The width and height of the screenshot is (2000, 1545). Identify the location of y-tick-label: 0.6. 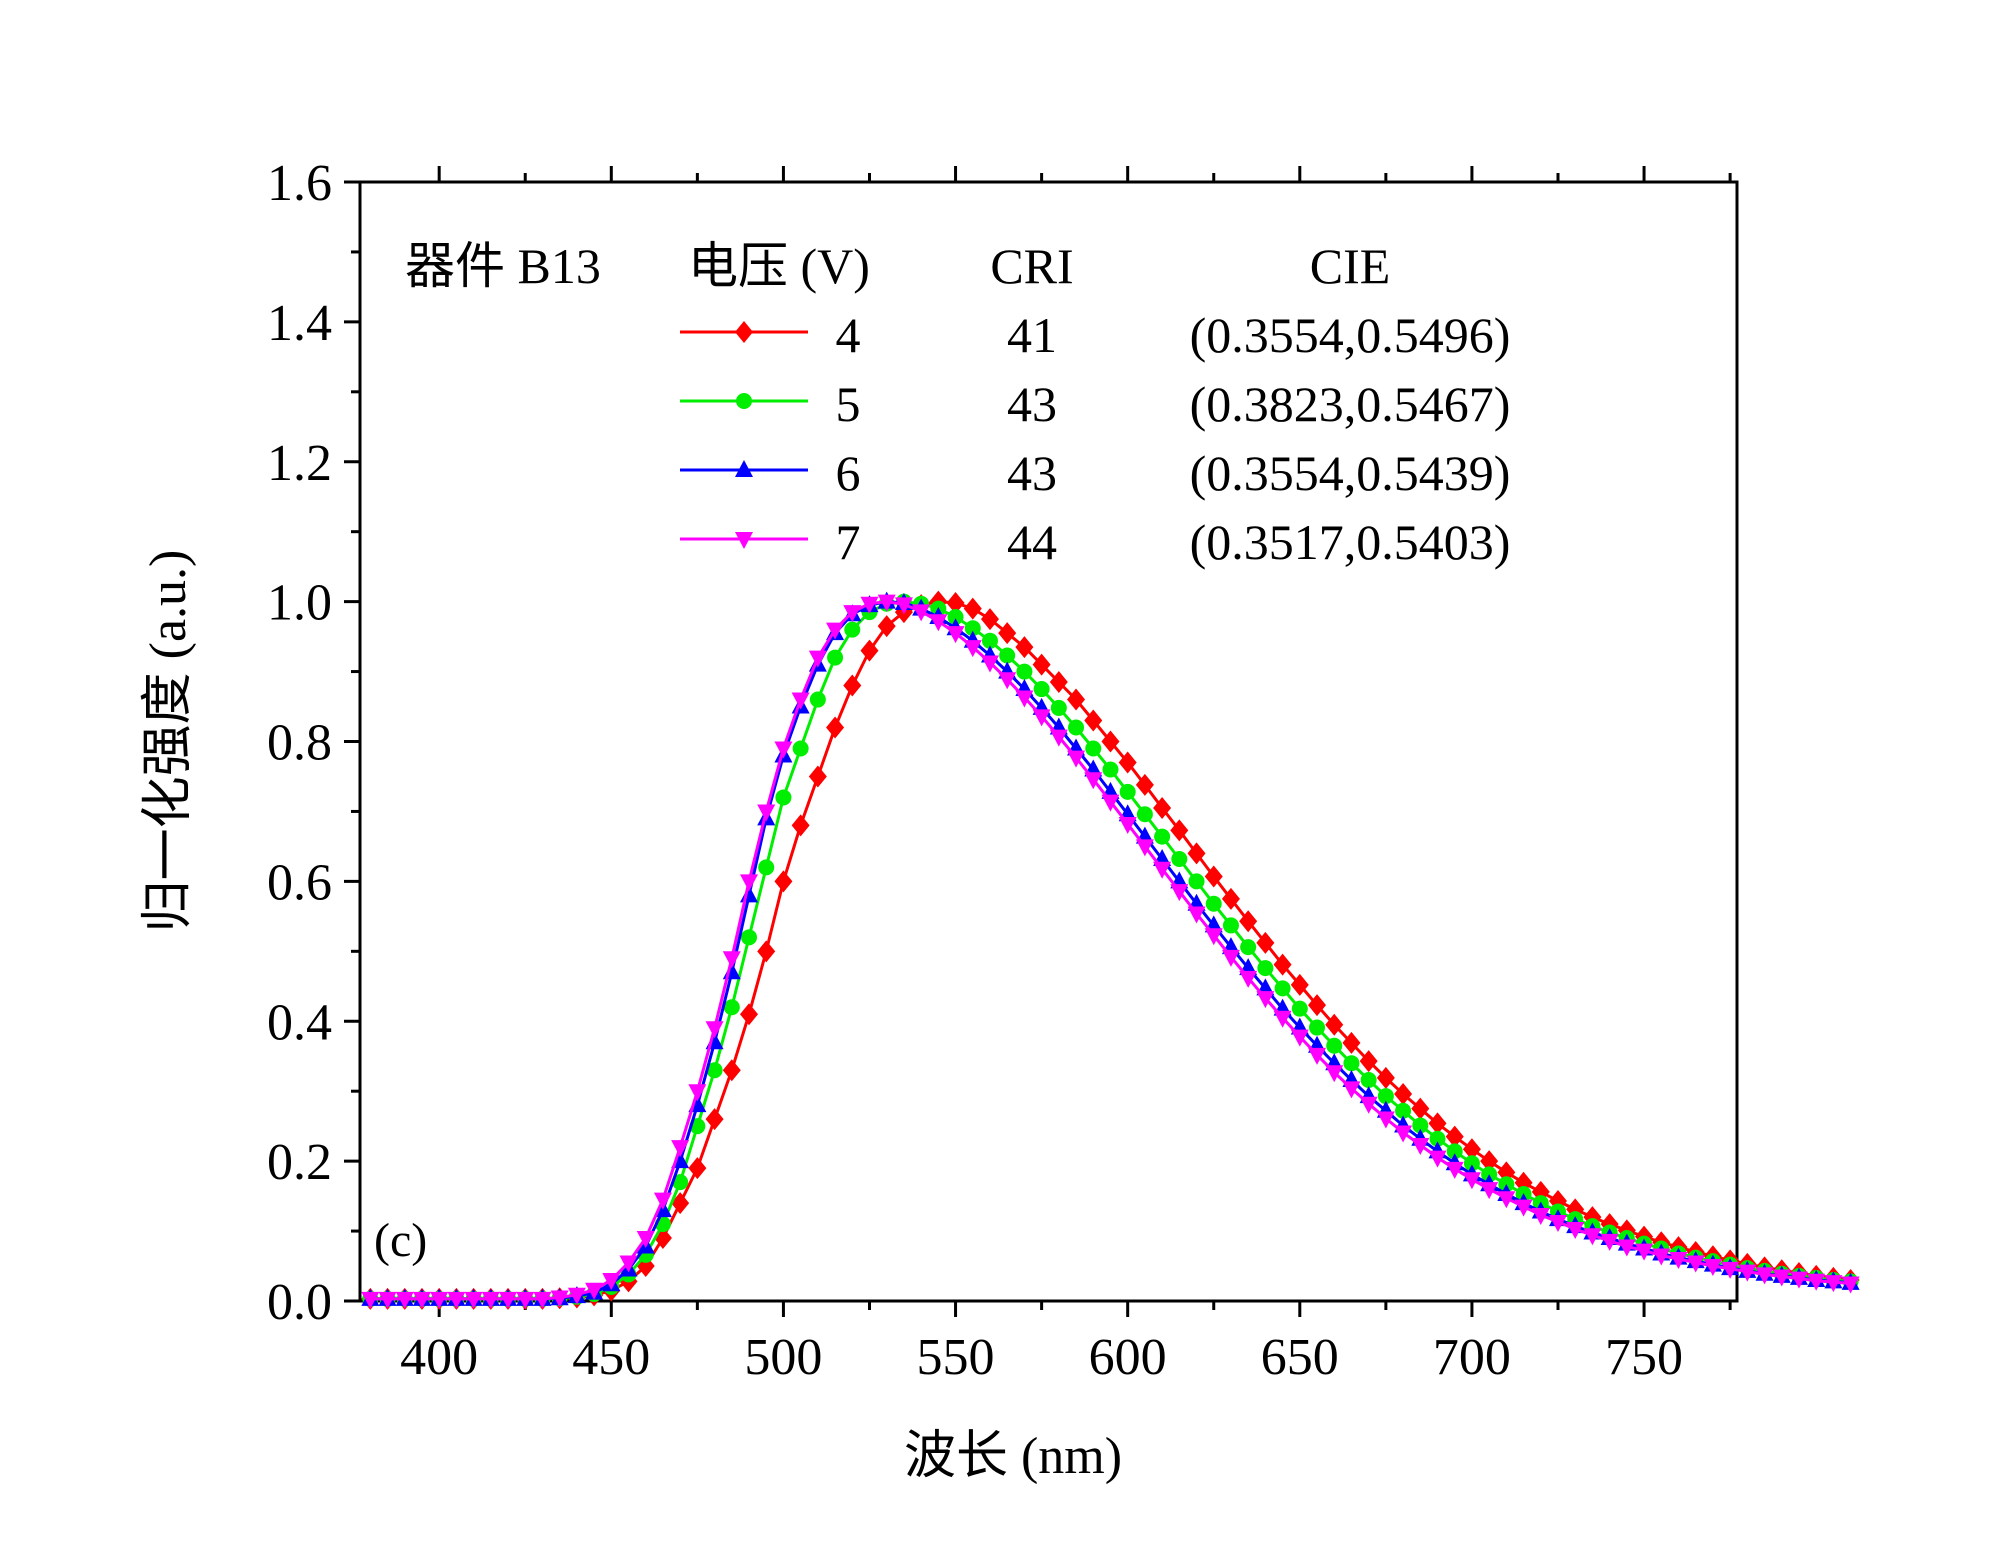
(299, 882).